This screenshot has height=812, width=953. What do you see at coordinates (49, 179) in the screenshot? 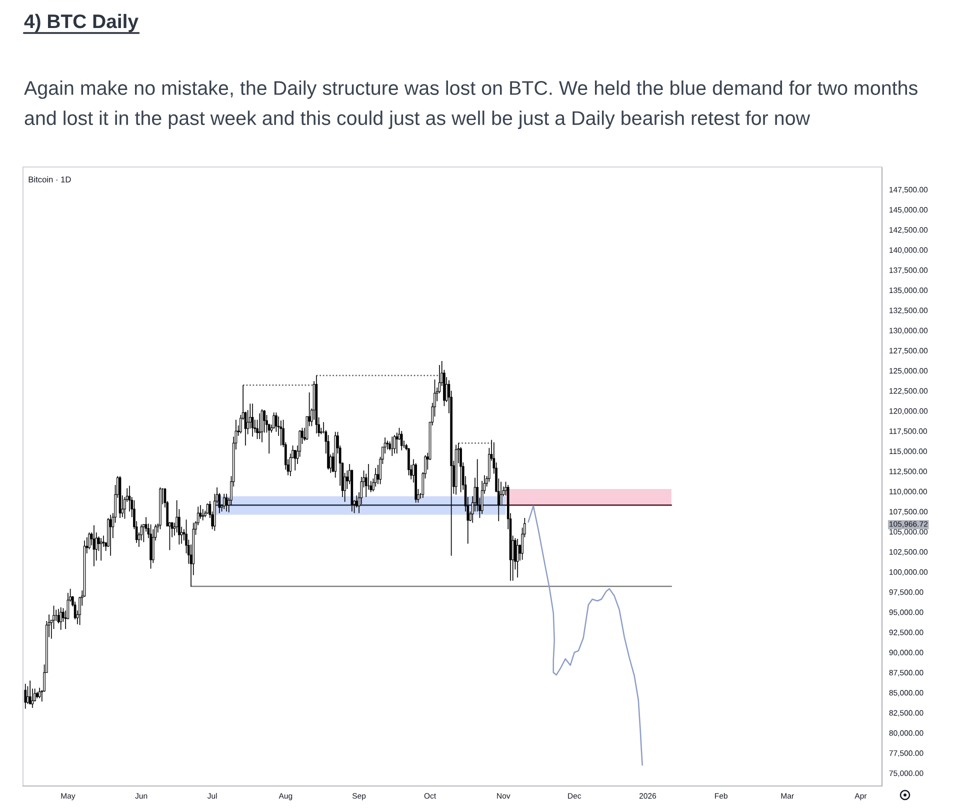
I see `annotation: Bitcoin · 1D` at bounding box center [49, 179].